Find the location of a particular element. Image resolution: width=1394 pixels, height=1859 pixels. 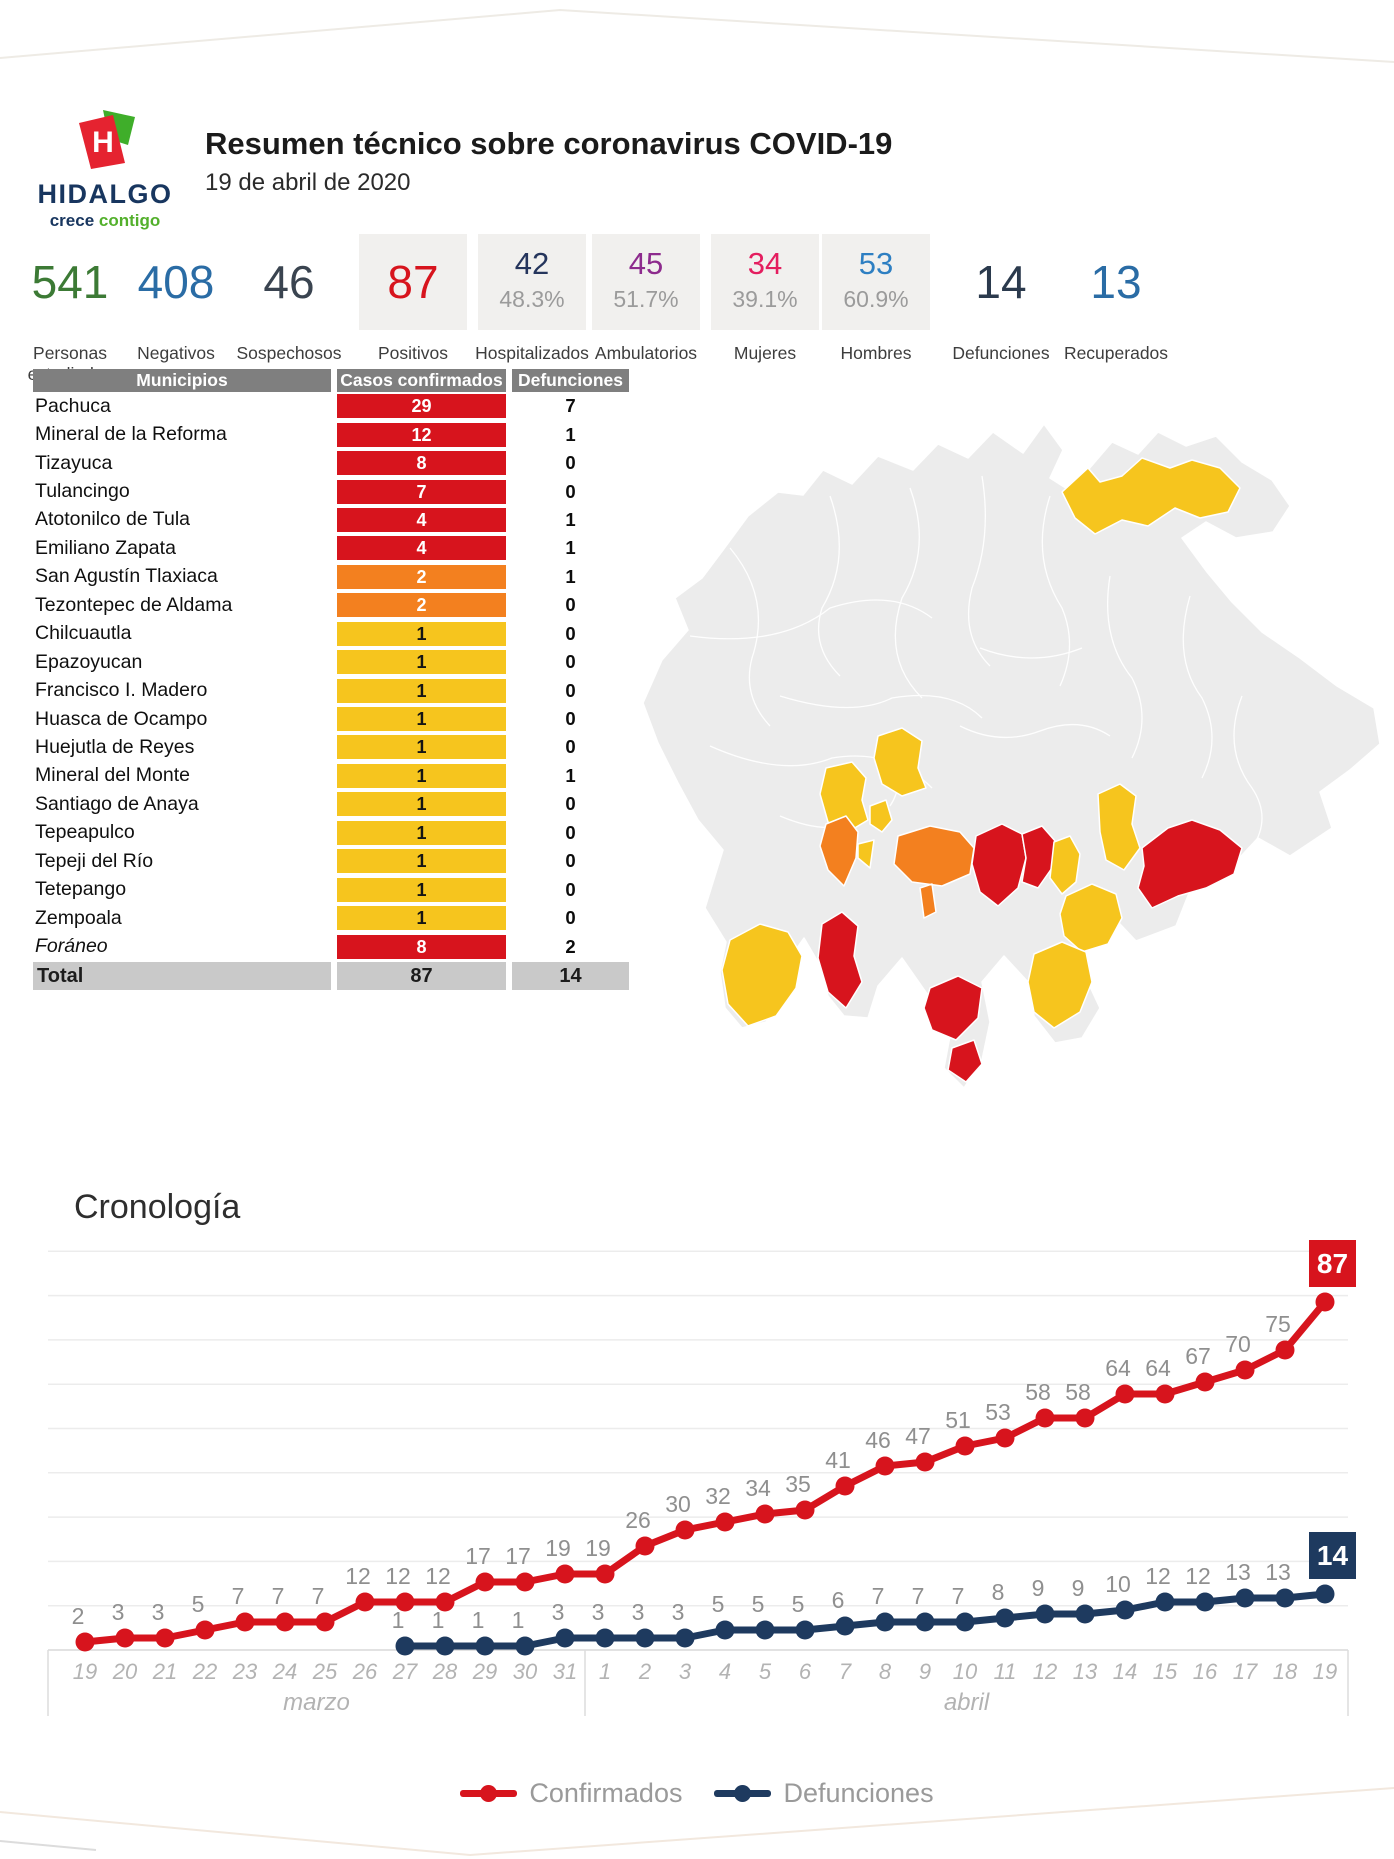

cases-bar: 12 is located at coordinates (421, 434).